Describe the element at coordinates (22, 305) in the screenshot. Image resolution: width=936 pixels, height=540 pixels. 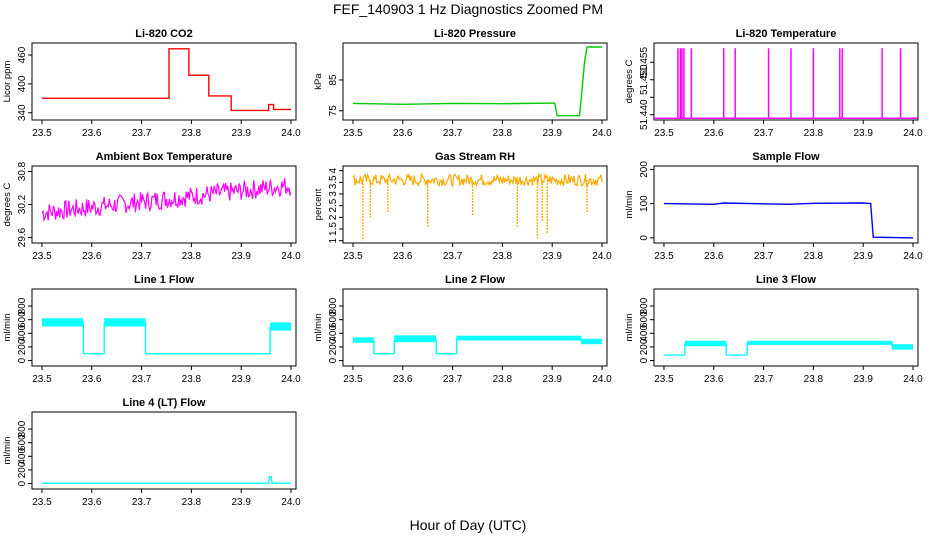
I see `y-tick-label: 800` at that location.